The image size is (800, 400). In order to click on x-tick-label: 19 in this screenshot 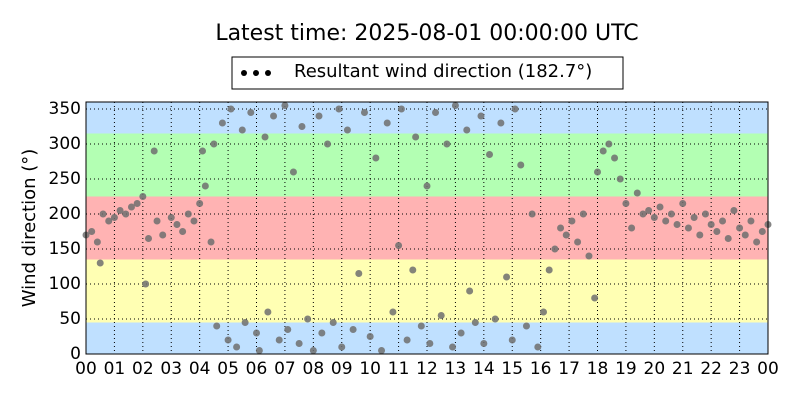, I will do `click(626, 369)`.